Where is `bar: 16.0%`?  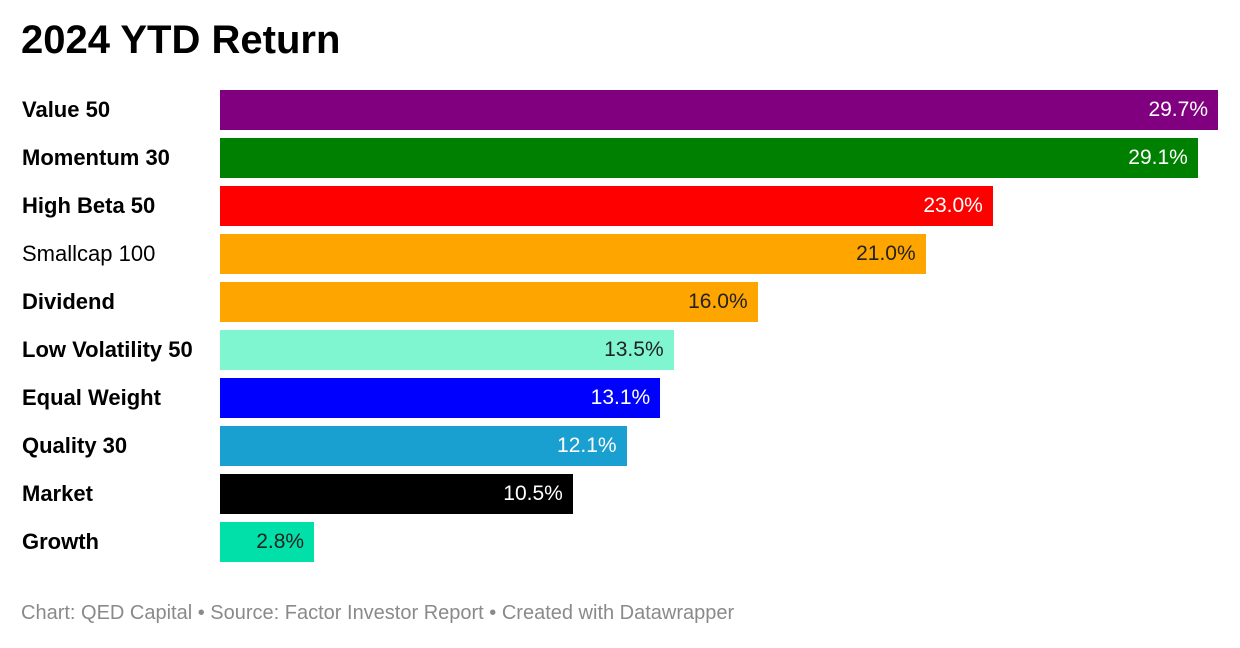 bar: 16.0% is located at coordinates (489, 302).